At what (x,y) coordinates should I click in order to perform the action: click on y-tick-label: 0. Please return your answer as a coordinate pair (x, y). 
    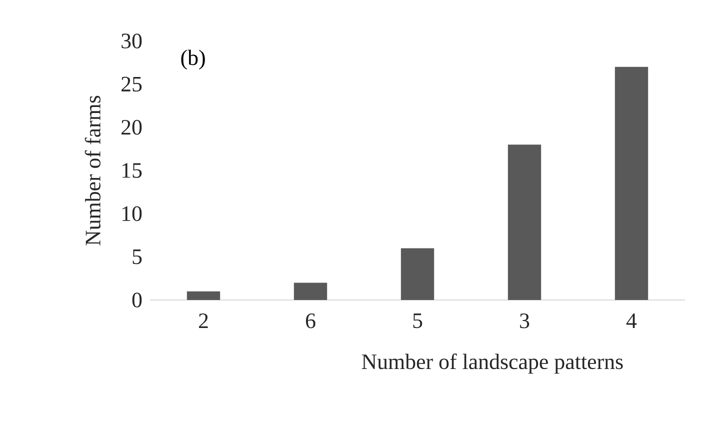
    Looking at the image, I should click on (137, 300).